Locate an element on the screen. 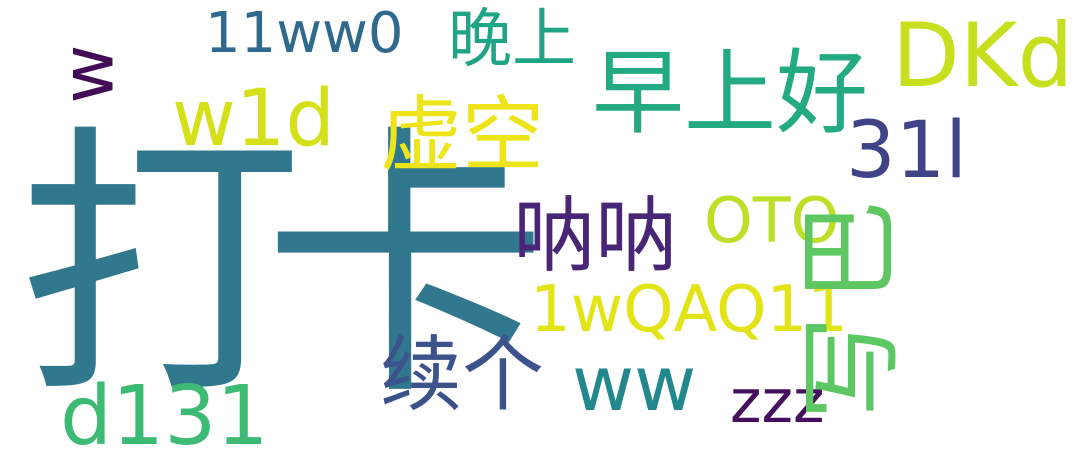 The image size is (1080, 464). word-w1d: w1d is located at coordinates (253, 119).